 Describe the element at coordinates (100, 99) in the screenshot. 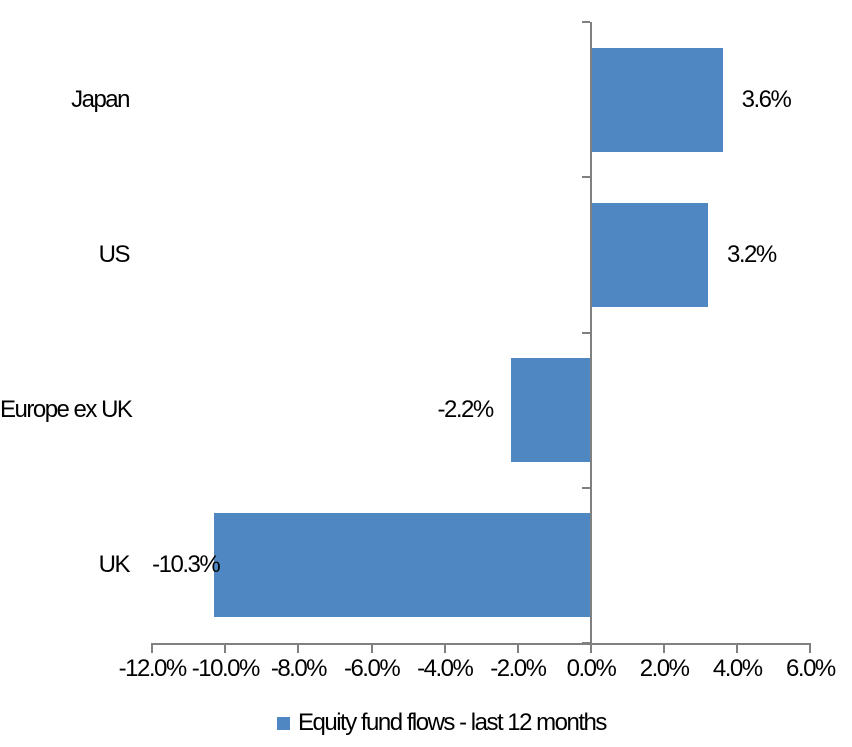

I see `category-label-japan: Japan` at that location.